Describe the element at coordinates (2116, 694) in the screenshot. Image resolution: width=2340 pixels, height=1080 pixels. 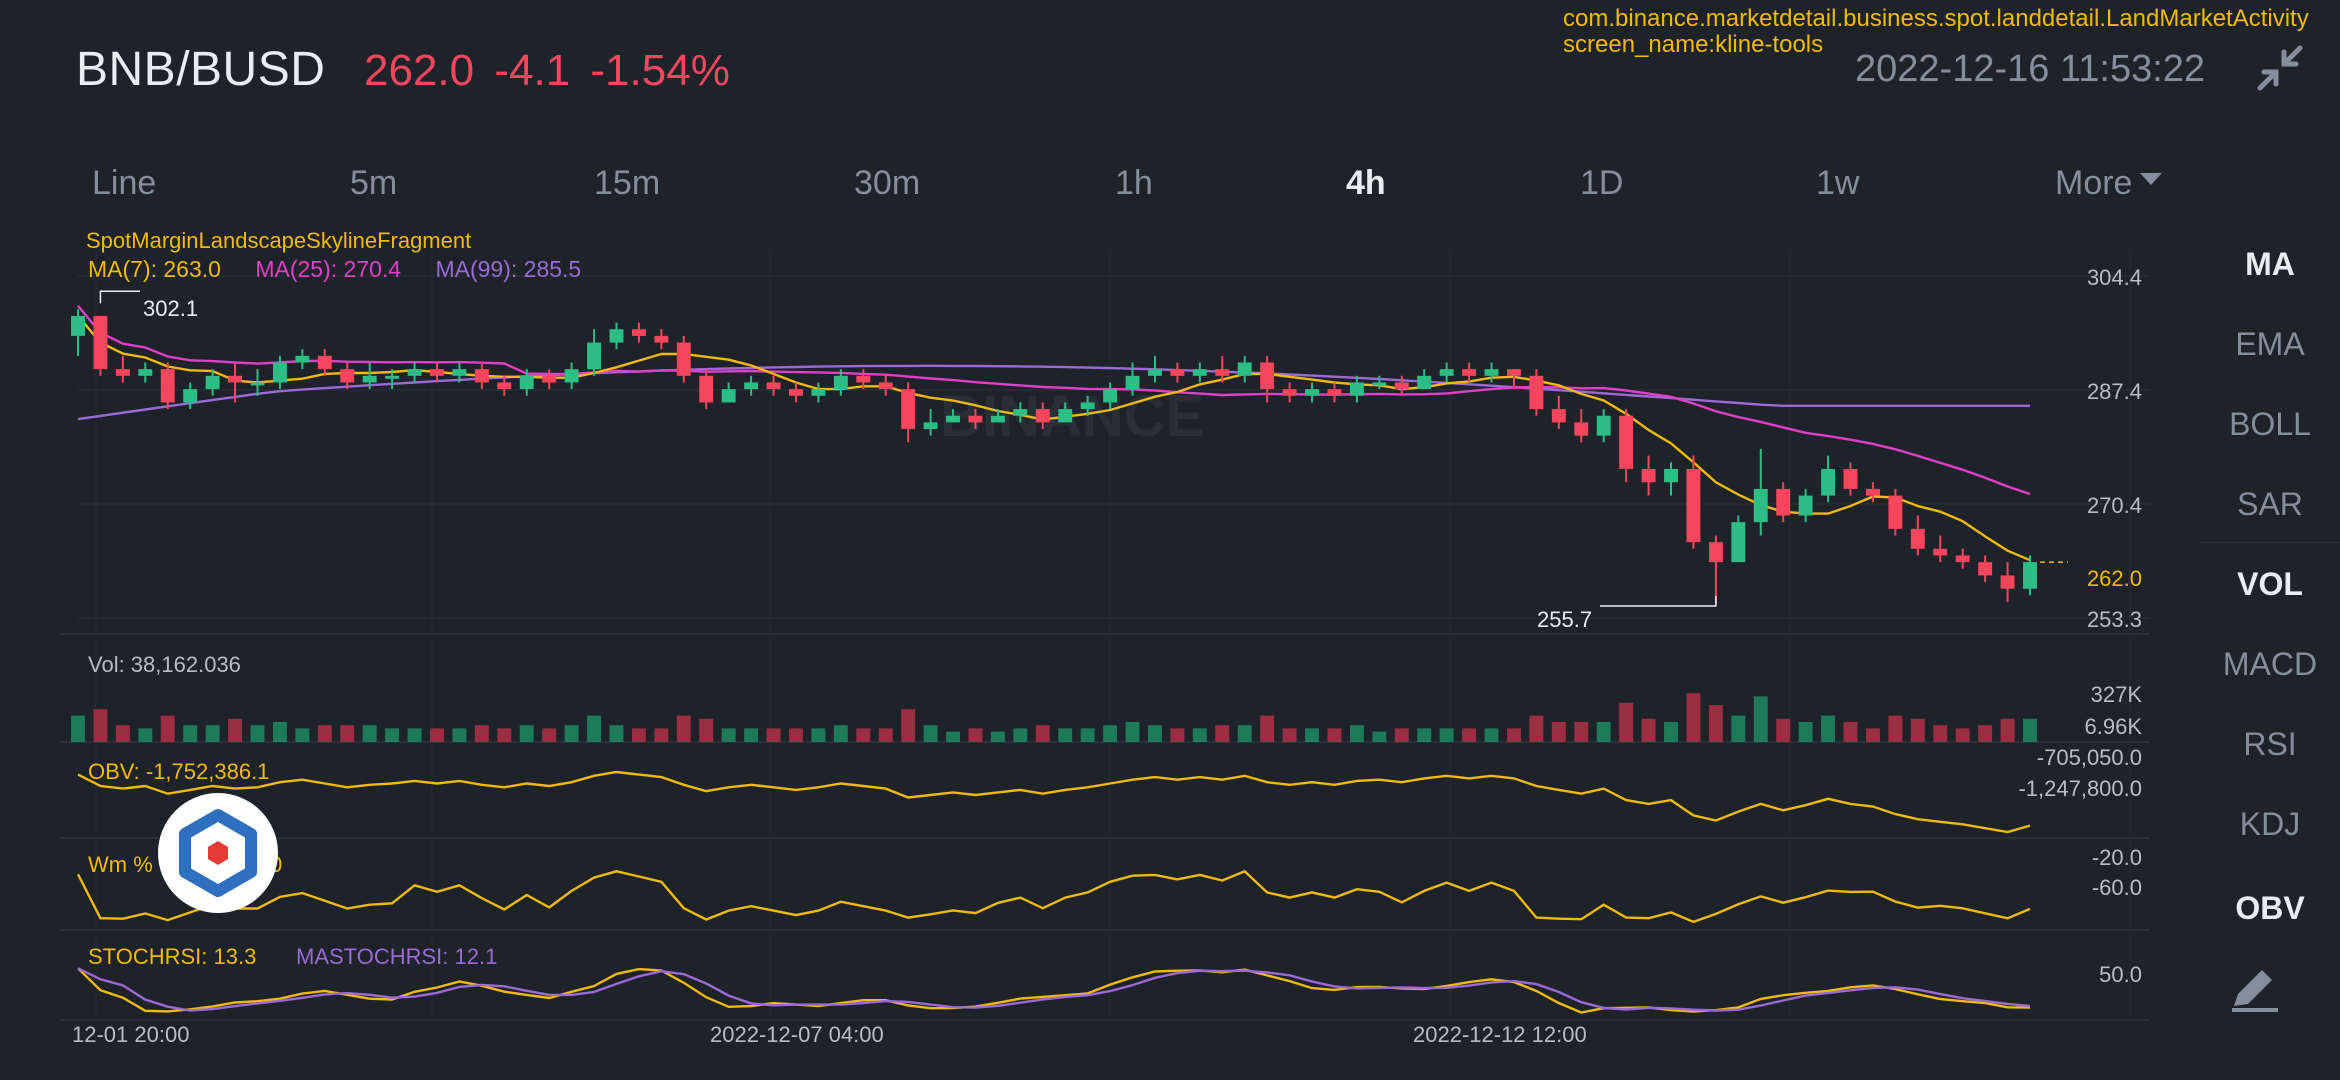
I see `vol-axis-0: 327K` at that location.